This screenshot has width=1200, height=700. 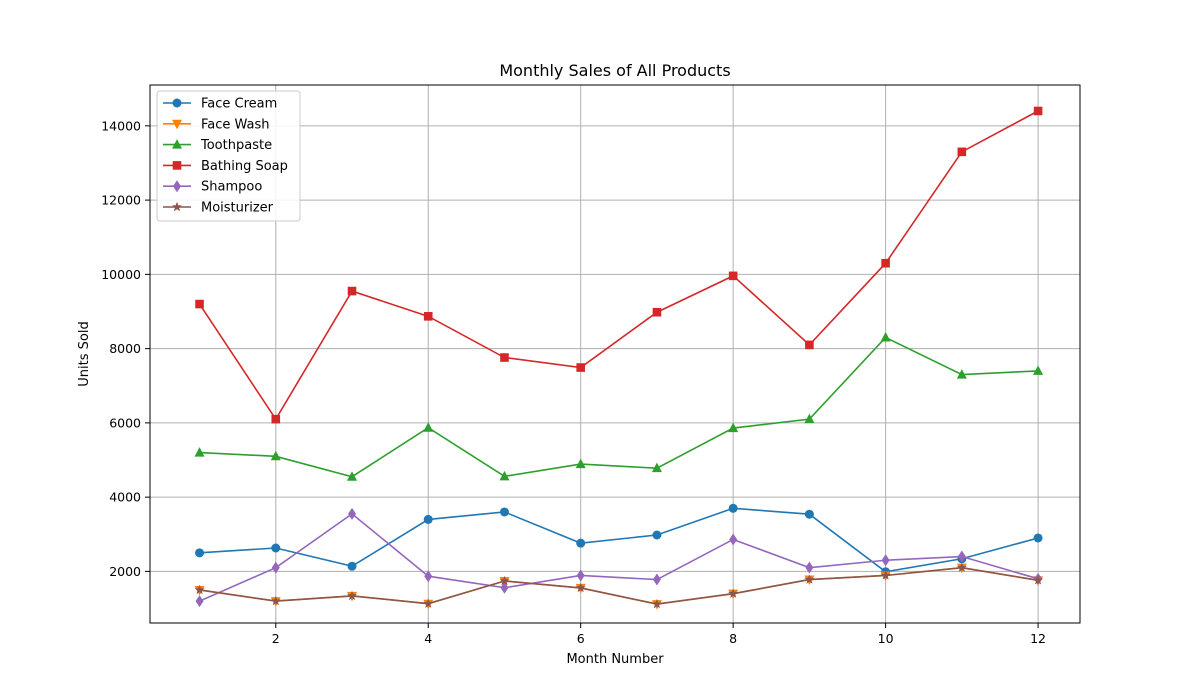 I want to click on legend-item-shampoo: Shampoo, so click(x=212, y=187).